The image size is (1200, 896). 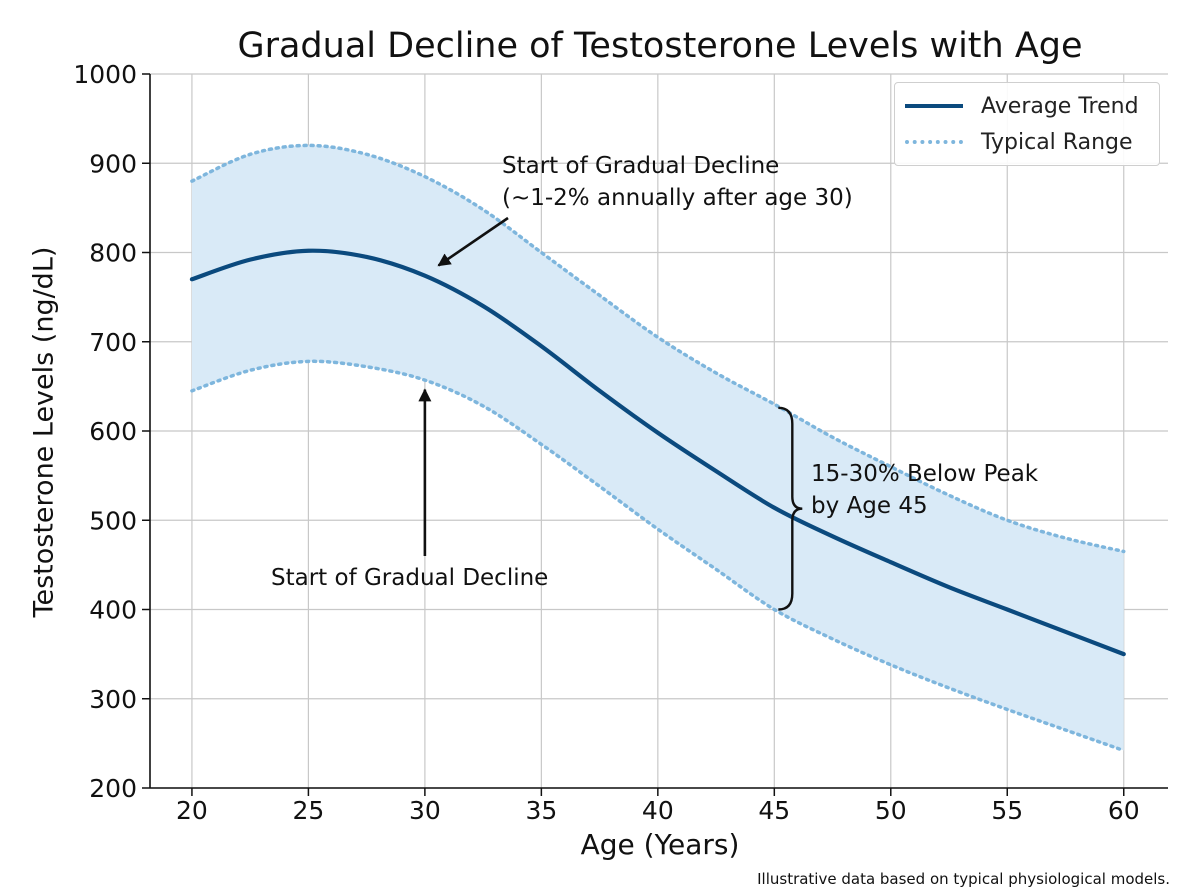 What do you see at coordinates (44, 432) in the screenshot?
I see `y-axis-label: Testosterone Levels (ng/dL)` at bounding box center [44, 432].